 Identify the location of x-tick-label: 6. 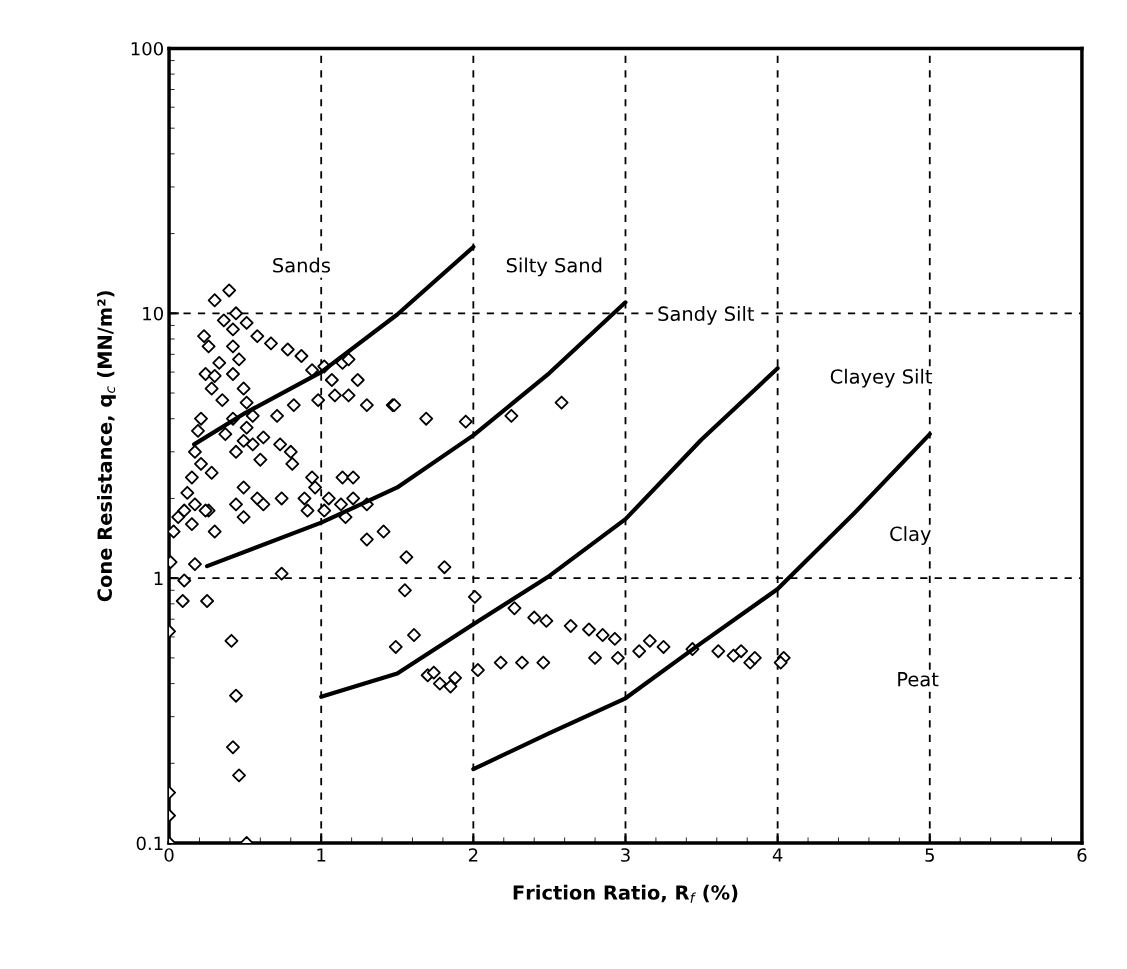
(1082, 855).